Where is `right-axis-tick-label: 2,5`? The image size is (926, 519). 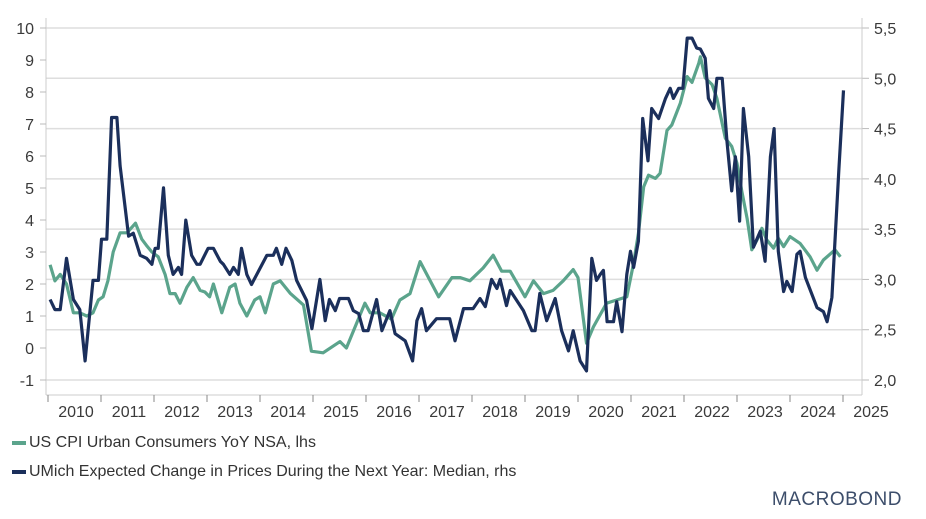 right-axis-tick-label: 2,5 is located at coordinates (885, 331).